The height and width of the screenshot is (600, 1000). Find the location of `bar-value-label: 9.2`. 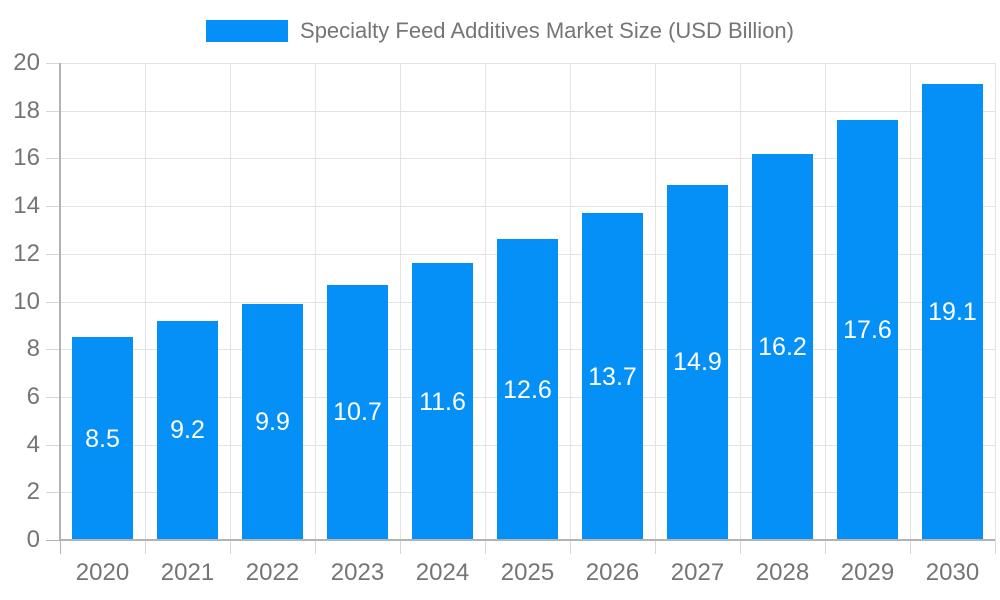

bar-value-label: 9.2 is located at coordinates (187, 430).